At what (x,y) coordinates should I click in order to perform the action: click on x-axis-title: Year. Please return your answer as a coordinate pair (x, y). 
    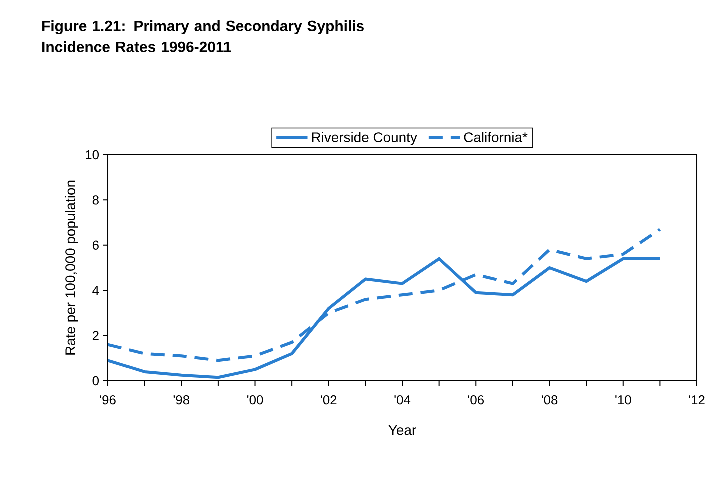
    Looking at the image, I should click on (402, 431).